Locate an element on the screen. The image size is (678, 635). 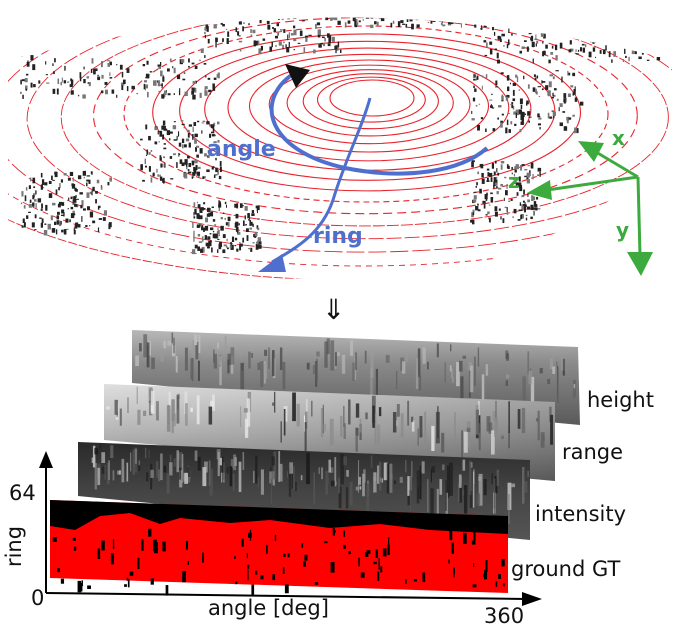
scan-ring is located at coordinates (370, 101).